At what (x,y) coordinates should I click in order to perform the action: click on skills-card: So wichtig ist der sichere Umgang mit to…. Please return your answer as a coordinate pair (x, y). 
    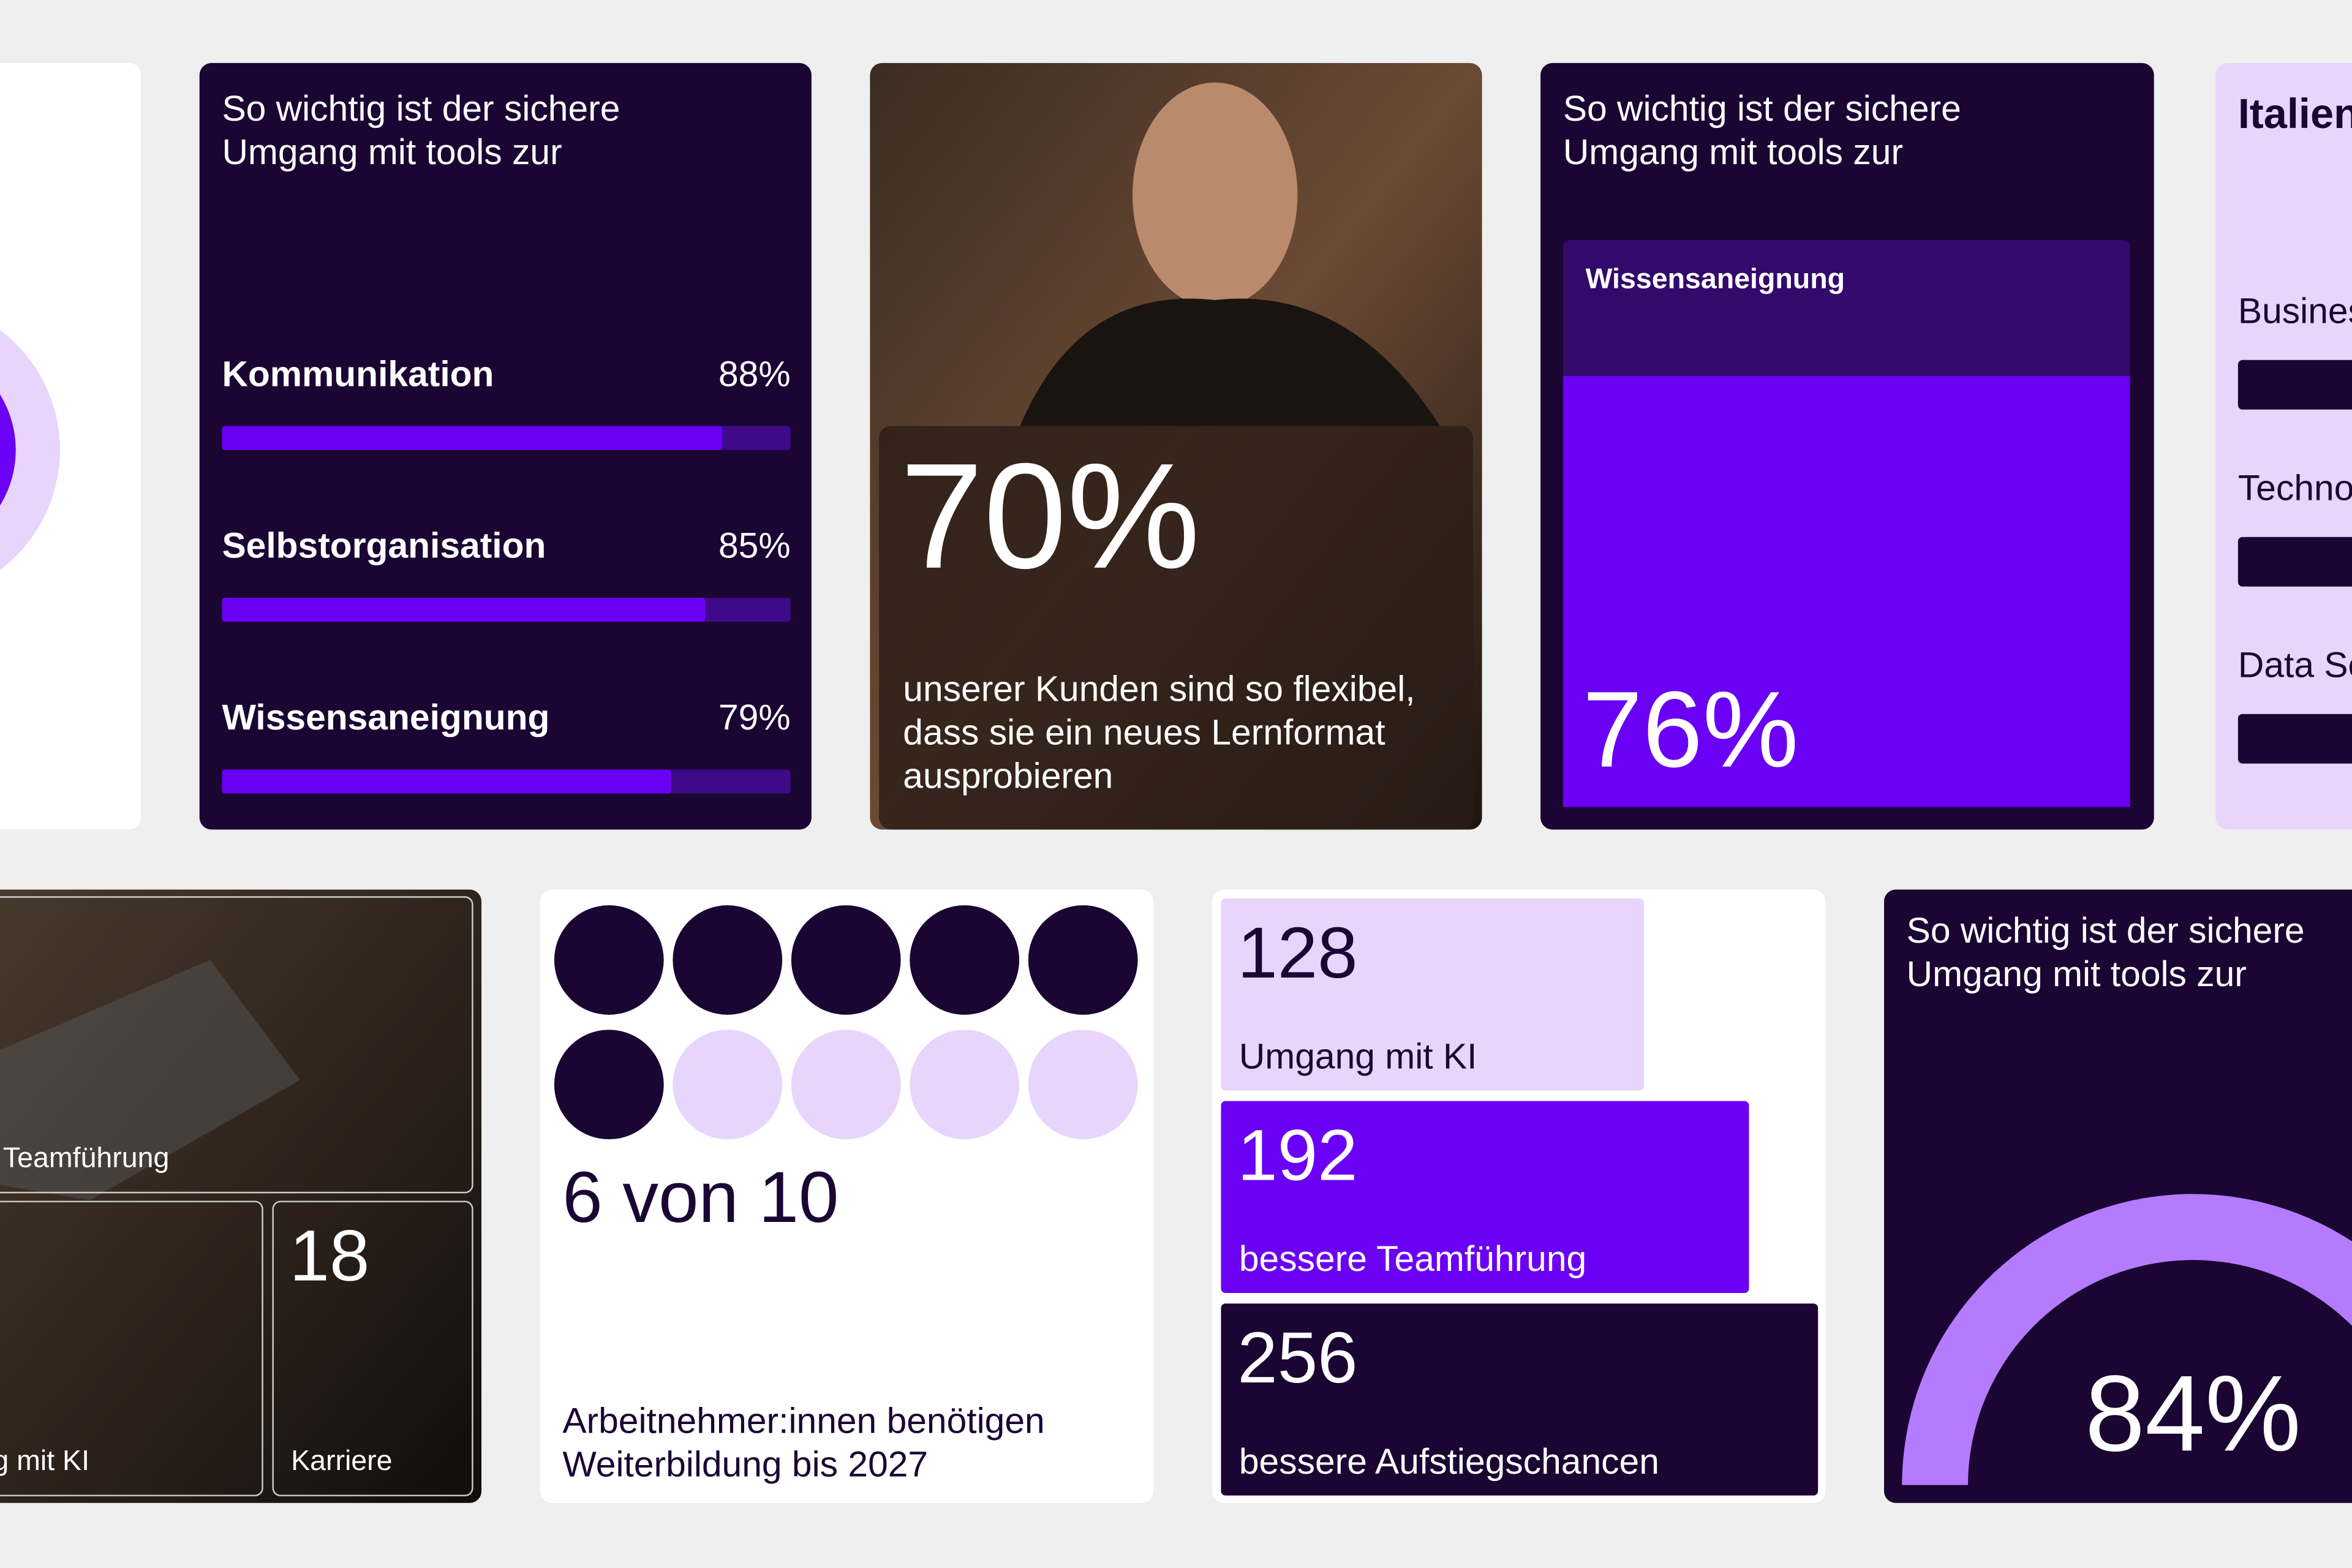
    Looking at the image, I should click on (506, 446).